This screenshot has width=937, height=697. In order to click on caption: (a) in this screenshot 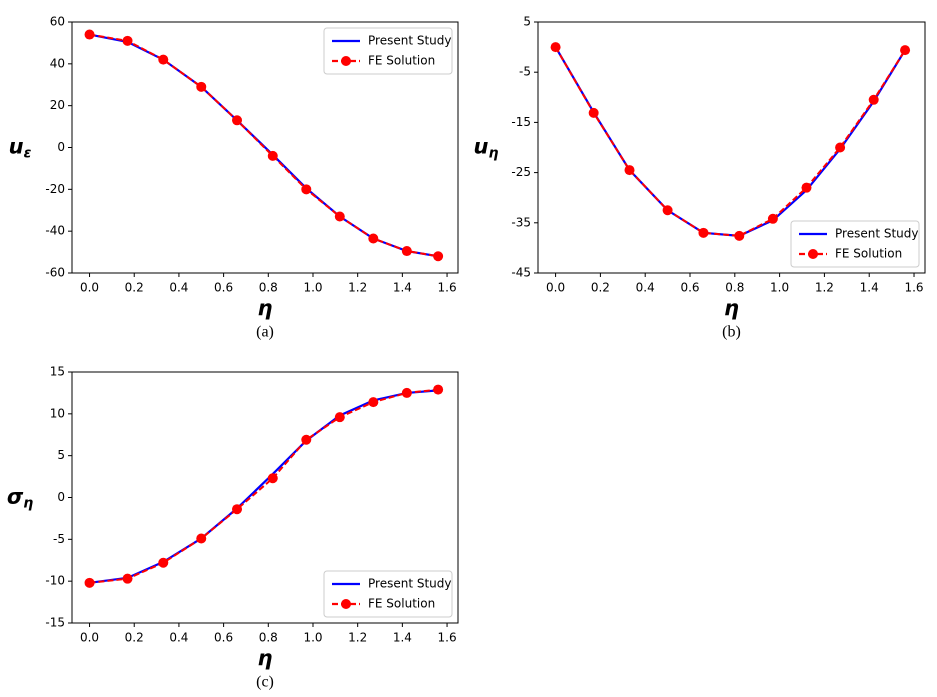, I will do `click(265, 332)`.